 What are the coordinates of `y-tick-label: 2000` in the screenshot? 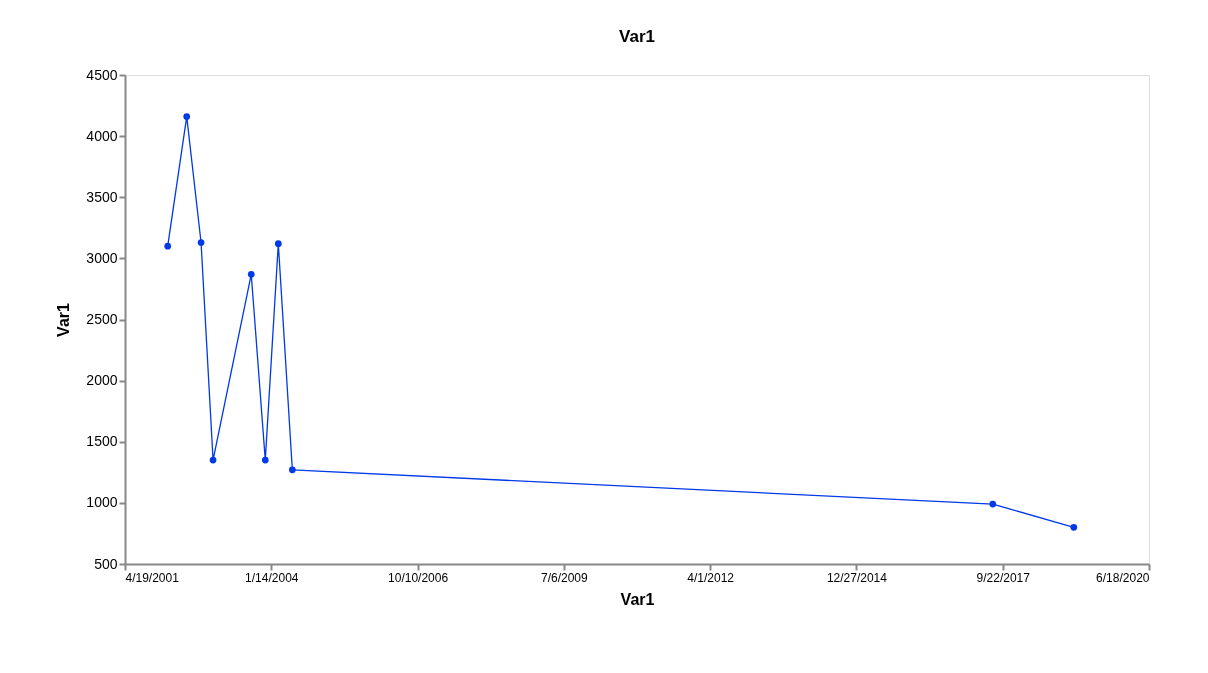 It's located at (102, 380).